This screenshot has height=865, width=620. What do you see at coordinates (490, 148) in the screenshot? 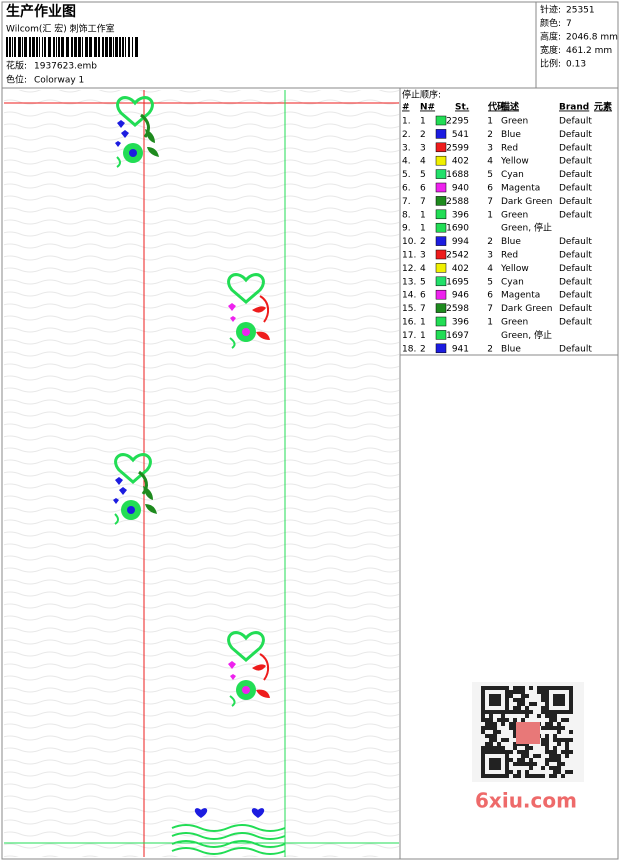
I see `code: 3` at bounding box center [490, 148].